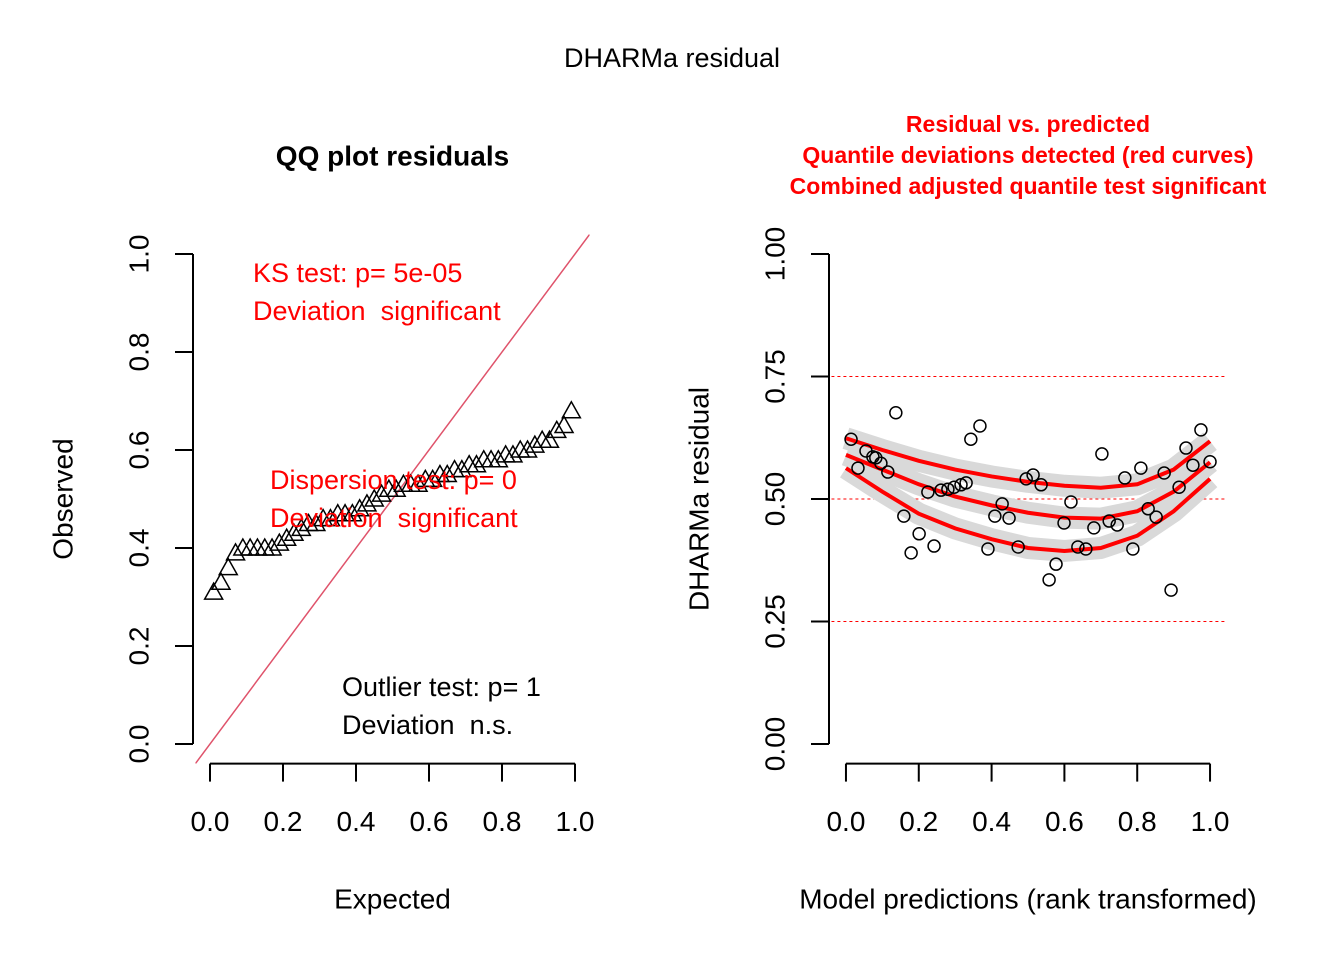 The width and height of the screenshot is (1344, 960). I want to click on x-tick-label: 1.0, so click(1210, 821).